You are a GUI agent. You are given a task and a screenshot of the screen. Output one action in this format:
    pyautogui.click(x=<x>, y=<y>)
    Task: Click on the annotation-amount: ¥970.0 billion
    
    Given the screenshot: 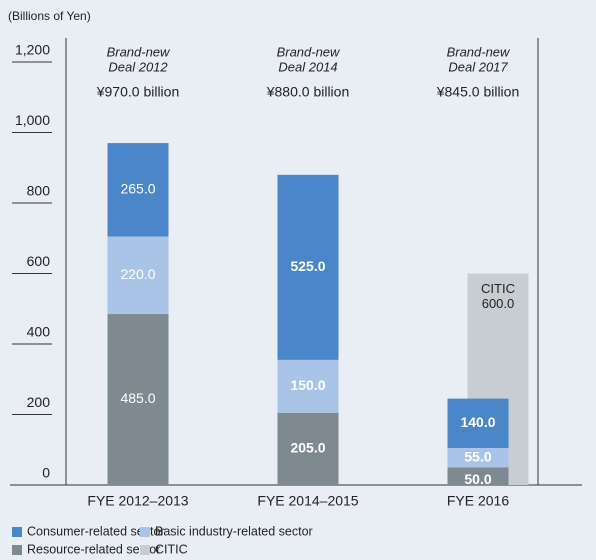 What is the action you would take?
    pyautogui.click(x=138, y=92)
    